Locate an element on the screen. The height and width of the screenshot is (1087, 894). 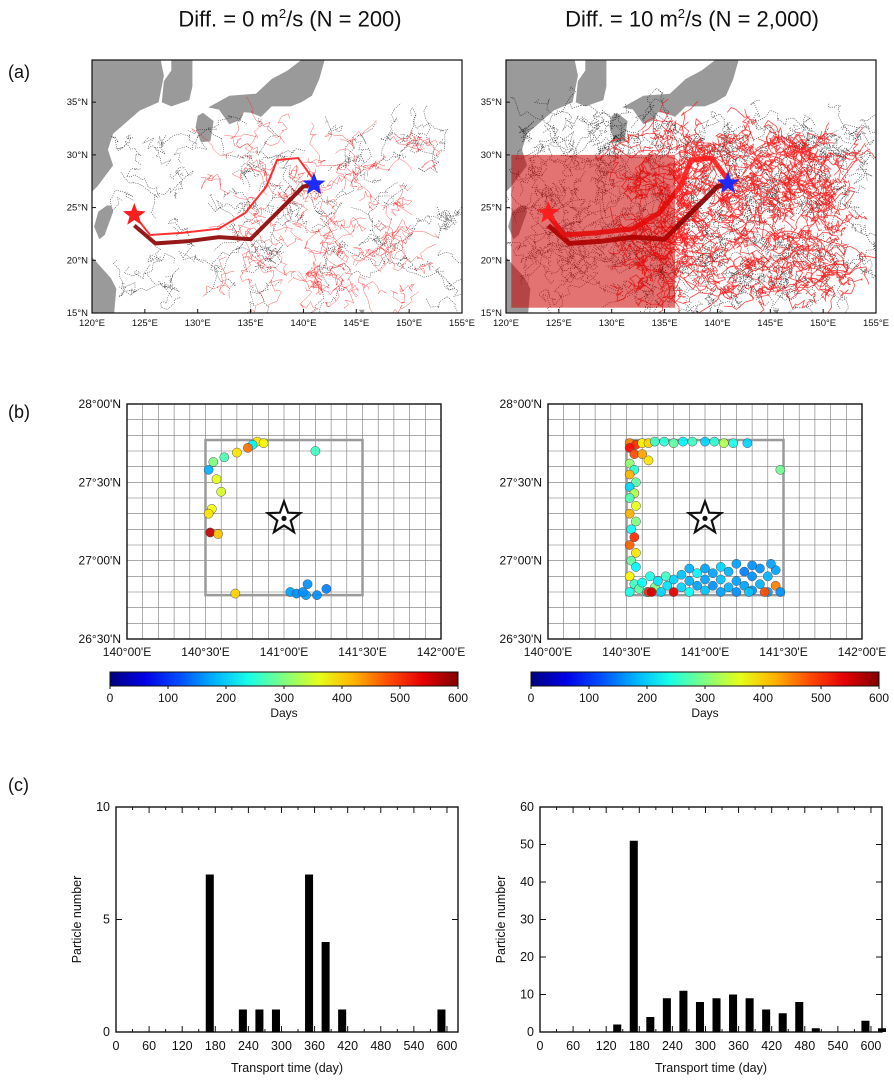
title-left-sup: 2 is located at coordinates (282, 13).